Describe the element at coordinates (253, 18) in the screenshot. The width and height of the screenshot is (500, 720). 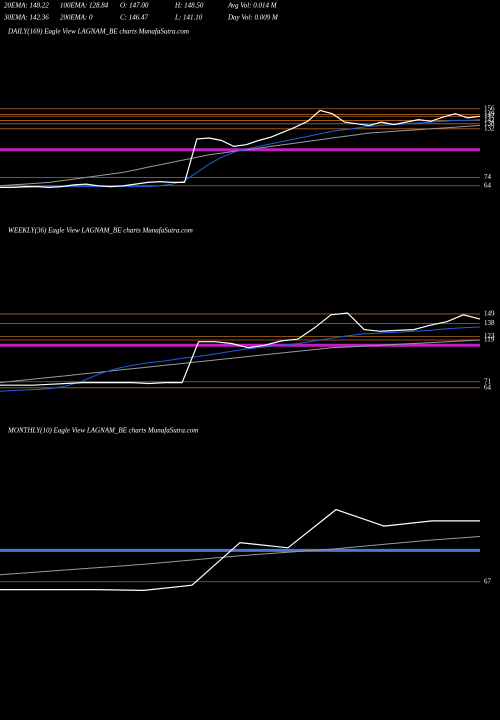
I see `header-item: Day Vol: 0.009 M` at that location.